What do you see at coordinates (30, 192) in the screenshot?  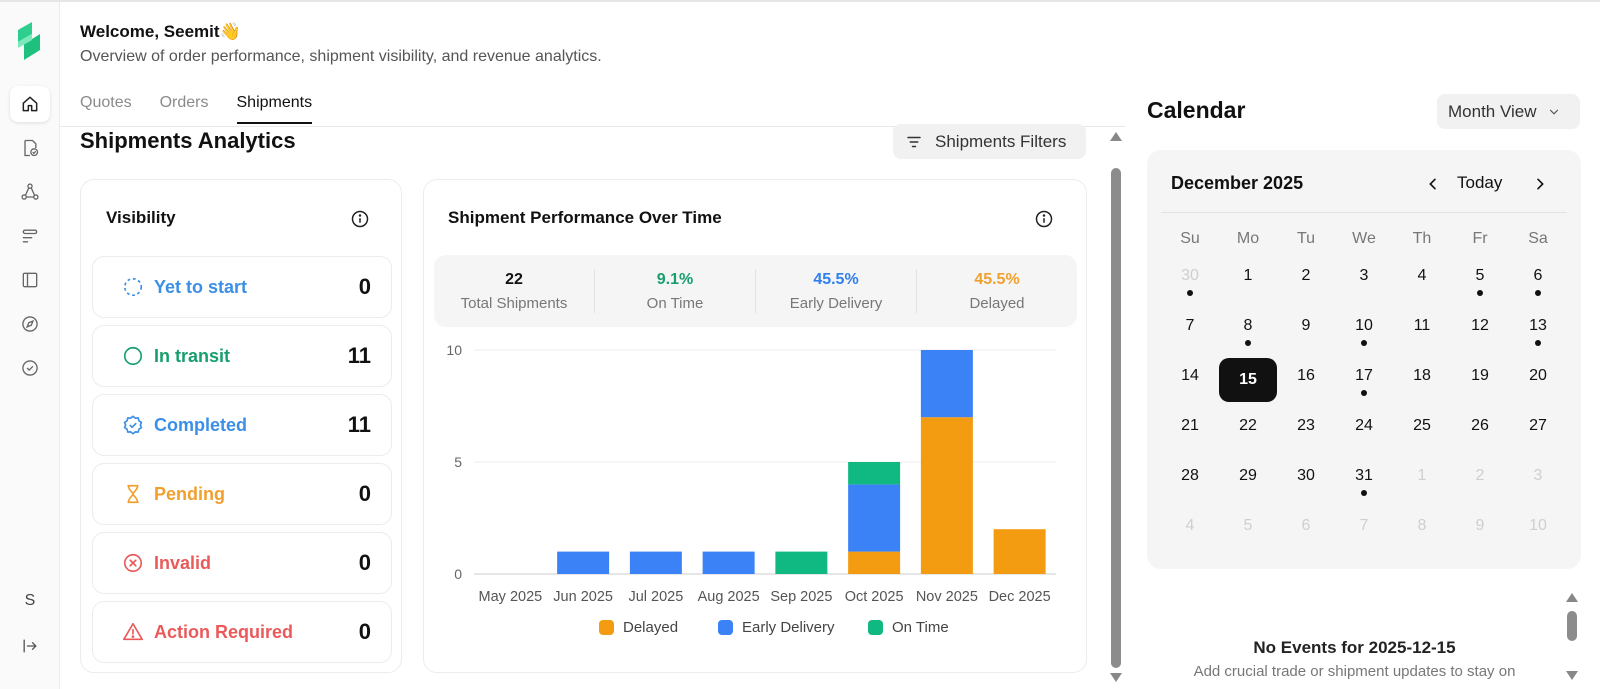 I see `sidebar-item-network` at bounding box center [30, 192].